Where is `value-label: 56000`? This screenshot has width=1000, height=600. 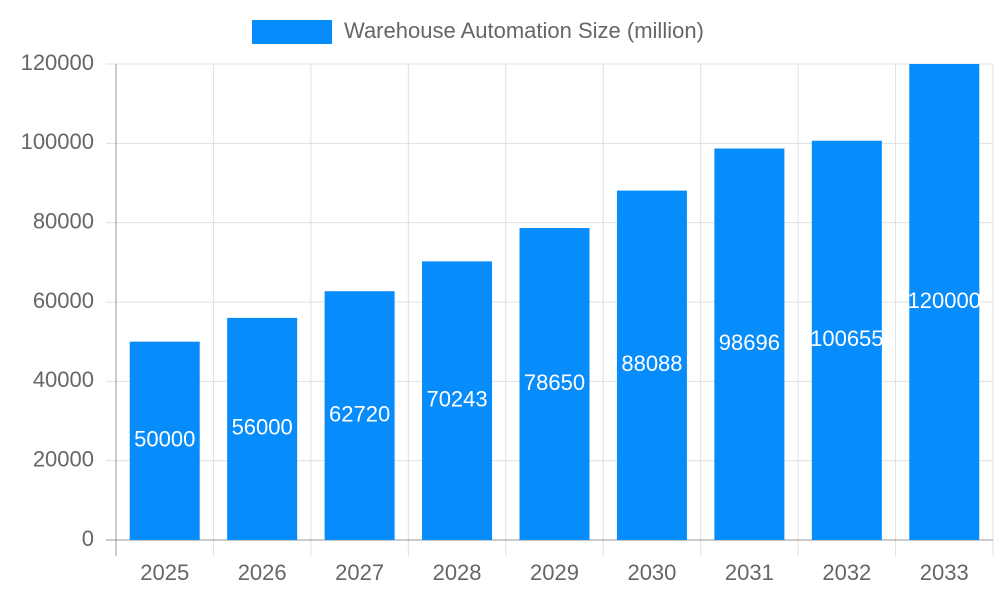
value-label: 56000 is located at coordinates (262, 427).